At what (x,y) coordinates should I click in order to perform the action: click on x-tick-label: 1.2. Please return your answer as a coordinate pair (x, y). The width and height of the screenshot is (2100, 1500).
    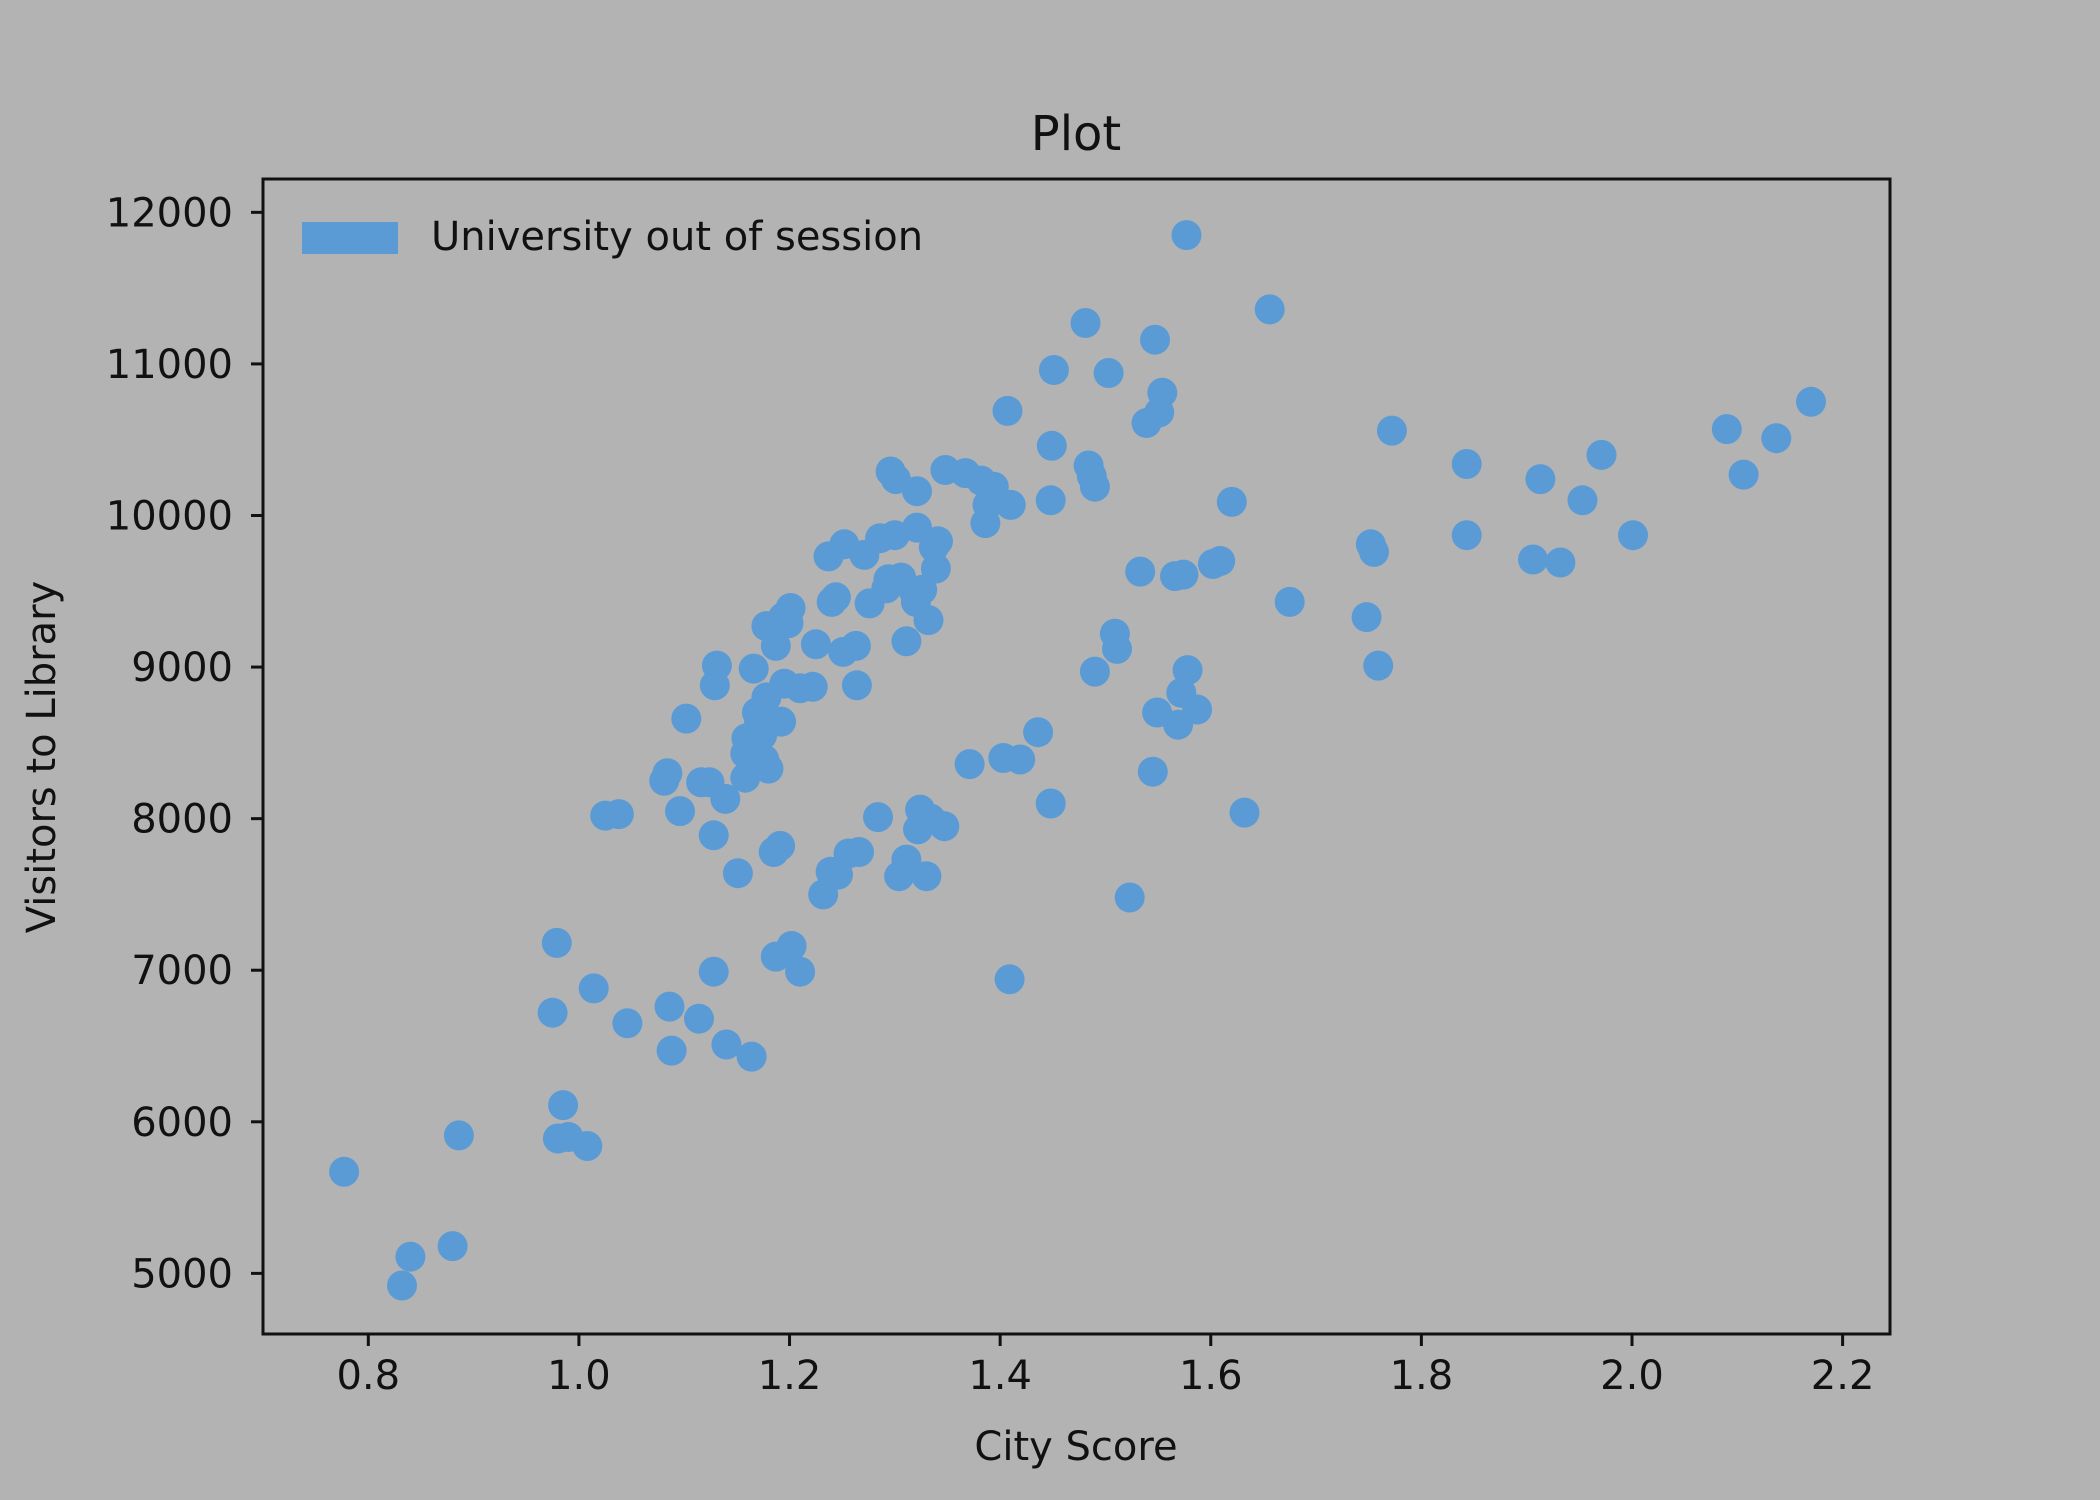
    Looking at the image, I should click on (790, 1376).